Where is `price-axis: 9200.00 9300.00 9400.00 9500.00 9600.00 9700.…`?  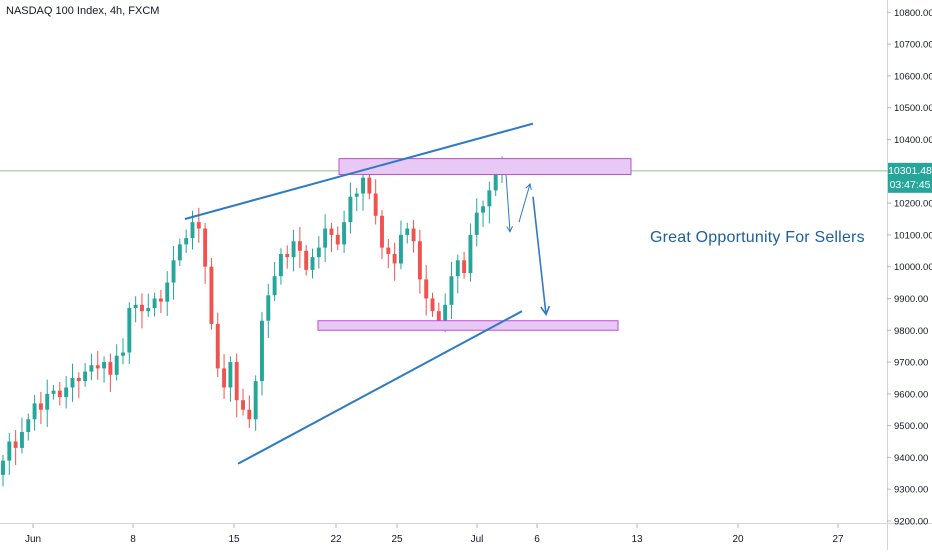 price-axis: 9200.00 9300.00 9400.00 9500.00 9600.00 9700.… is located at coordinates (909, 268).